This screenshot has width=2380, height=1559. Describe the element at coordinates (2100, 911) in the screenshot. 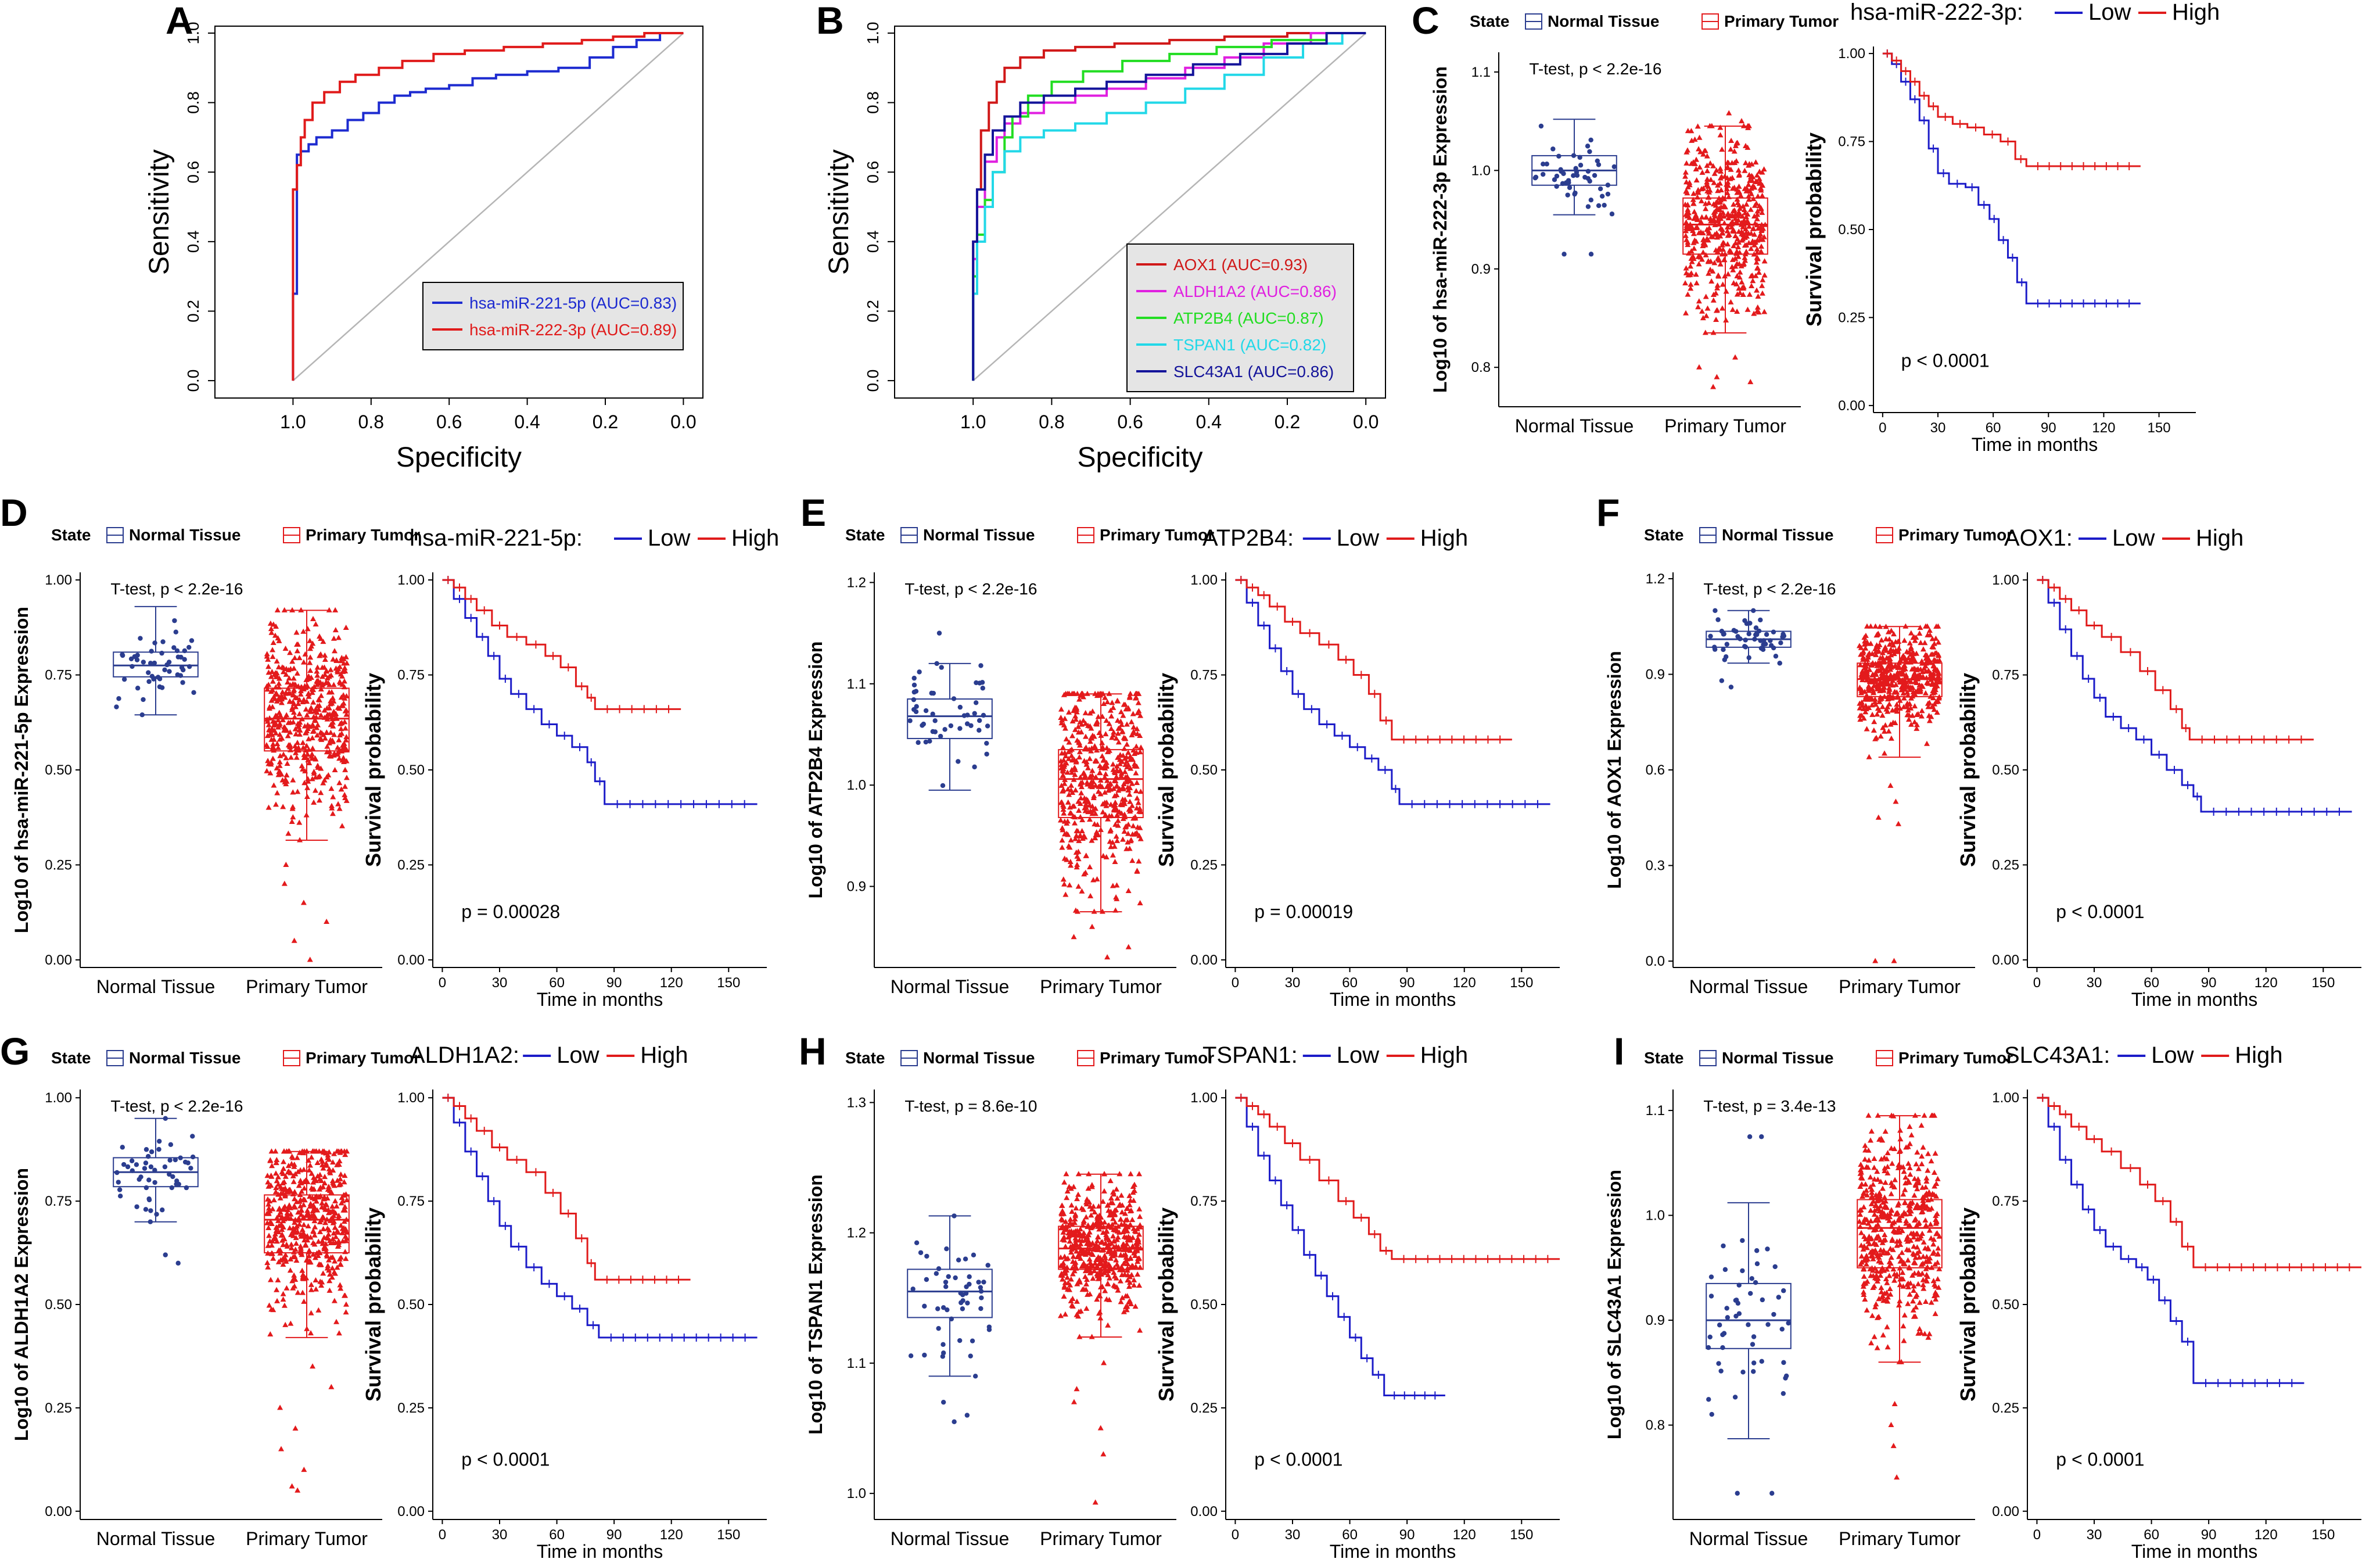

I see `pvalue-annotation: p < 0.0001` at that location.